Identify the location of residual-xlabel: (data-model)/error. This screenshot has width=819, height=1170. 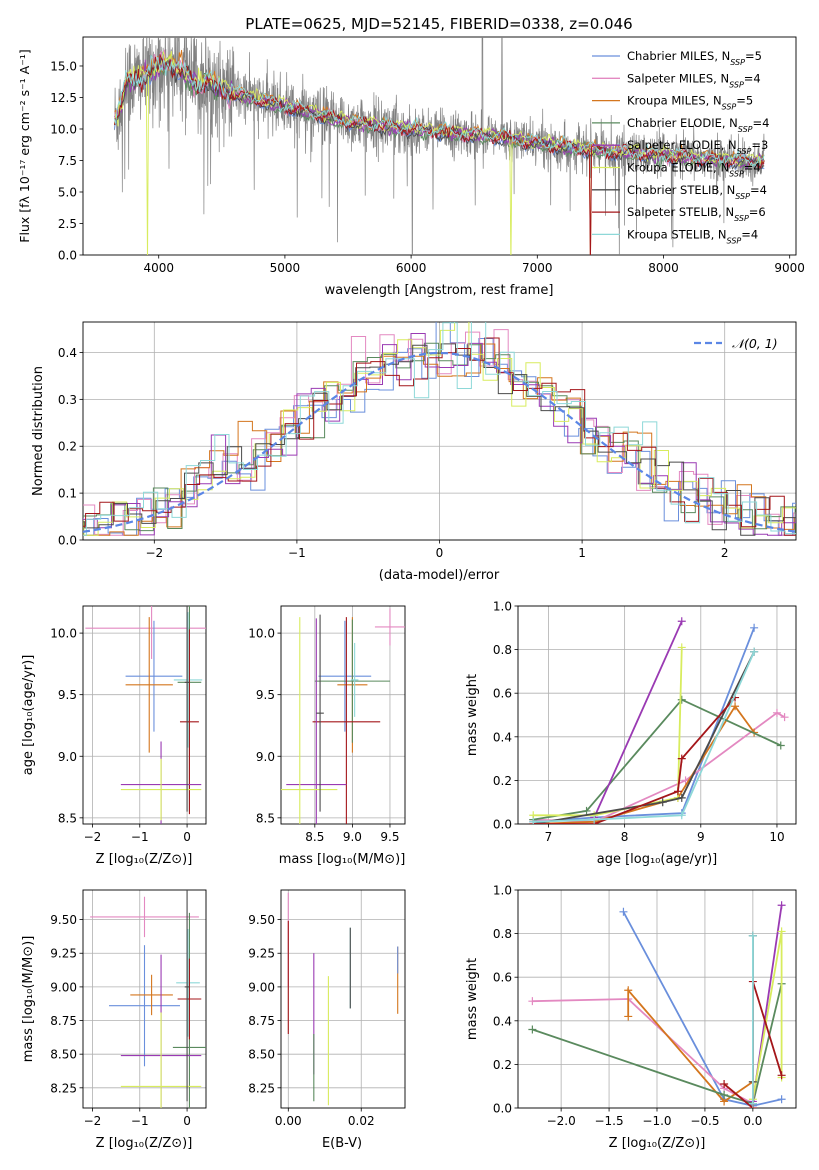
(439, 575).